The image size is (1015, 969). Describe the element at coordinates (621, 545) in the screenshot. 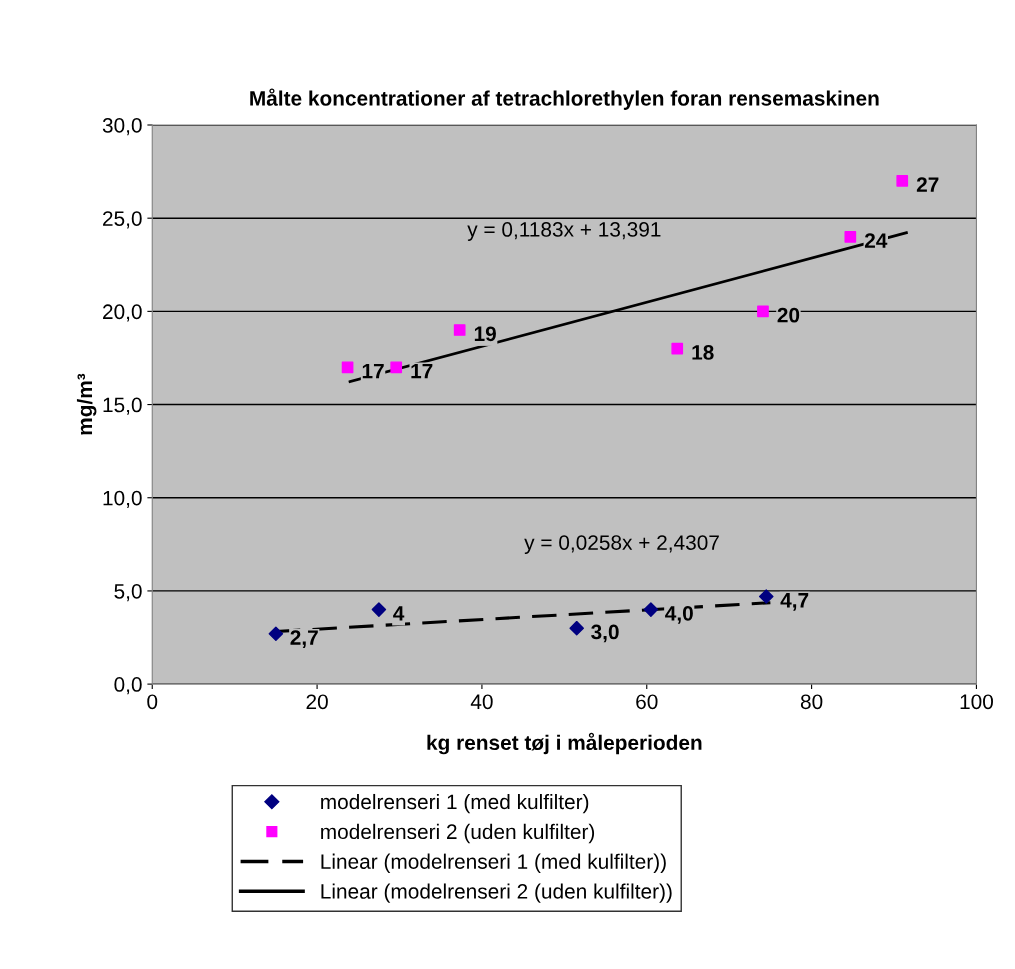

I see `annotation: y = 0,0258x + 2,4307` at that location.